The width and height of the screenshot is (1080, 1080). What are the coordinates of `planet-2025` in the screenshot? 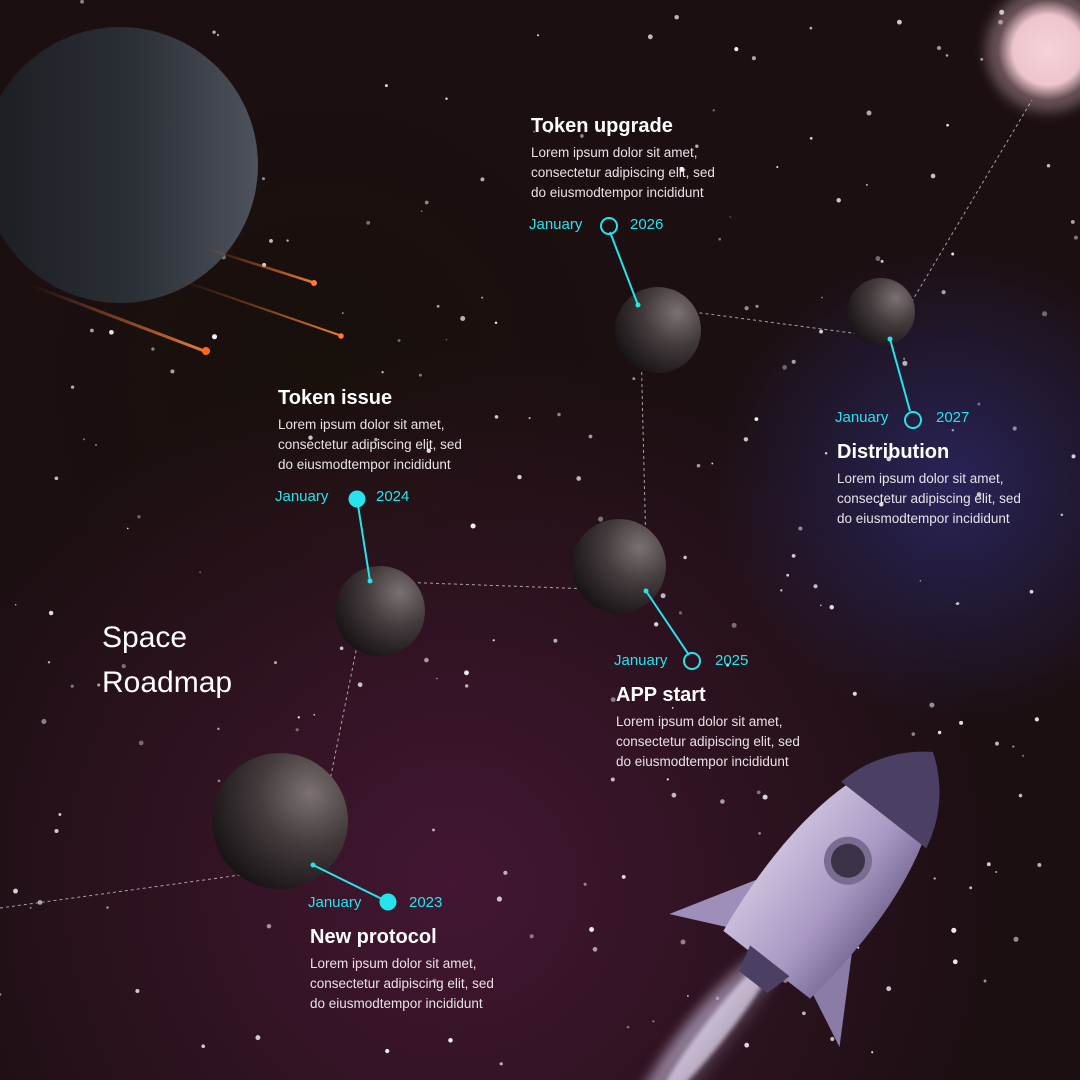 It's located at (619, 566).